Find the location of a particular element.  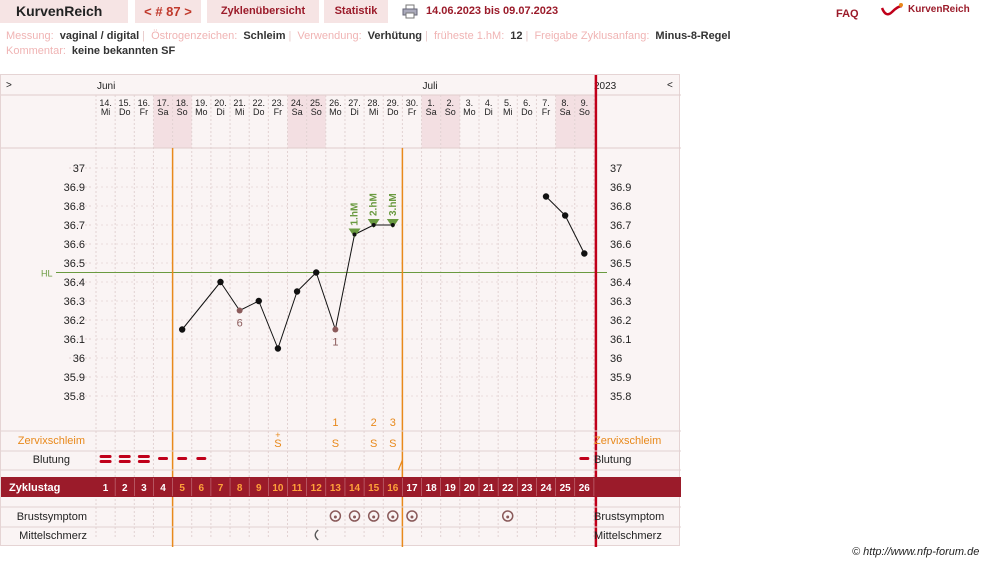

date-label: 19. is located at coordinates (201, 103).